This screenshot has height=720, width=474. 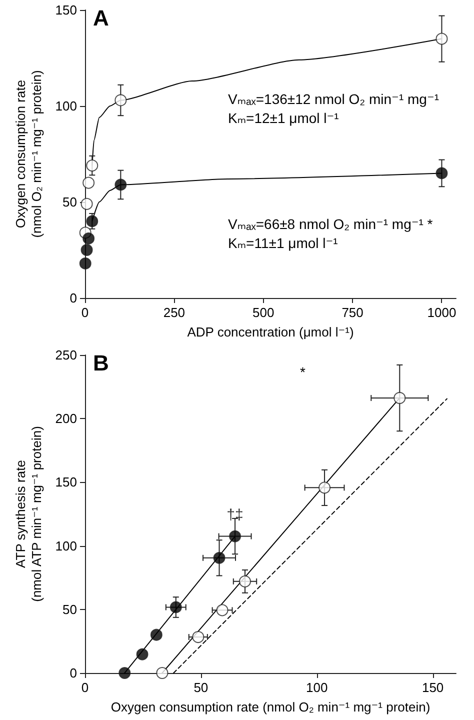 I want to click on annotation: Vₘₐₓ=136±12 nmol O₂ min⁻¹ mg⁻¹, so click(x=334, y=99).